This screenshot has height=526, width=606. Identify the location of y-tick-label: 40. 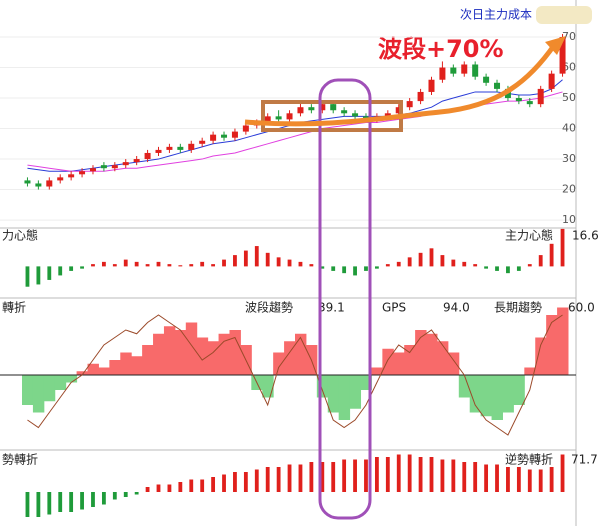
(569, 128).